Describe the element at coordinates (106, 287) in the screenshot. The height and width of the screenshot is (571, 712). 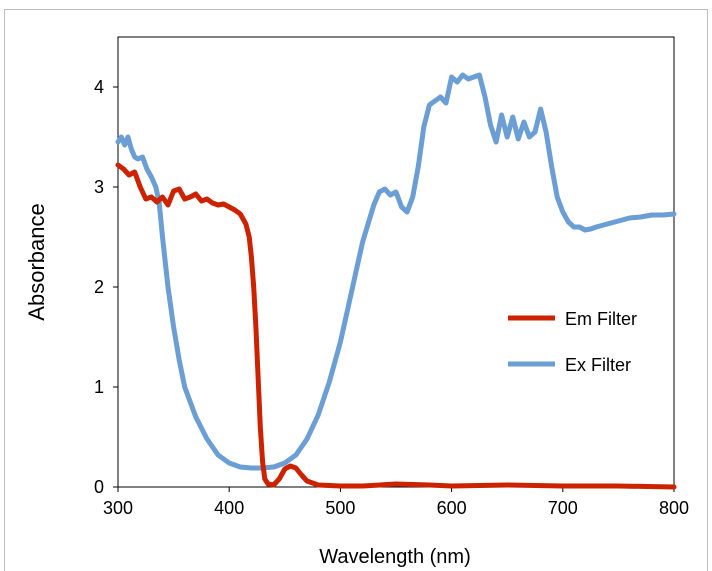
I see `y-axis-ticks: 0 1 2 3 4` at that location.